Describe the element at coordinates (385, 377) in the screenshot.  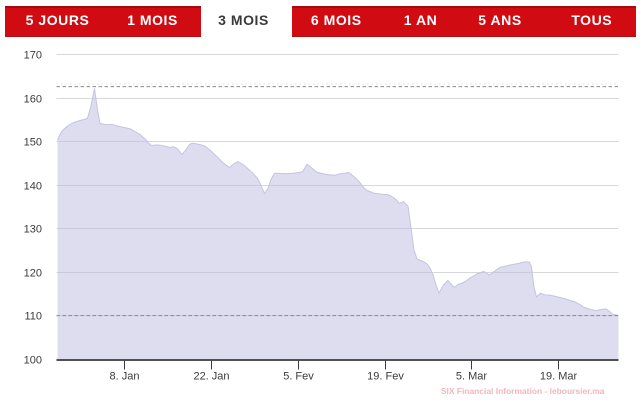
I see `svg-text: 19. Fev` at that location.